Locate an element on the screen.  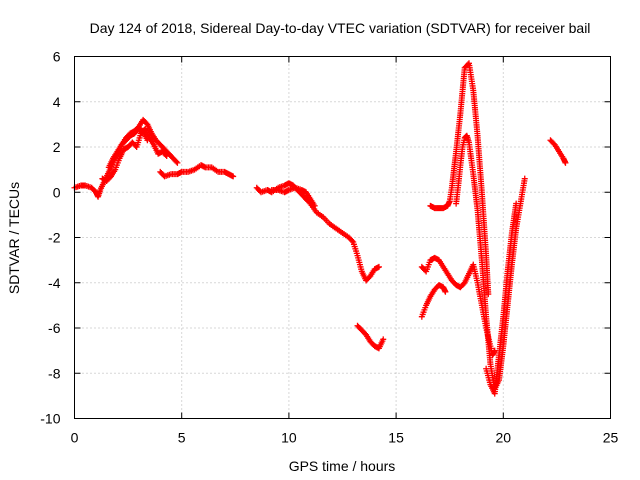
y-tick-label: -10 is located at coordinates (50, 419).